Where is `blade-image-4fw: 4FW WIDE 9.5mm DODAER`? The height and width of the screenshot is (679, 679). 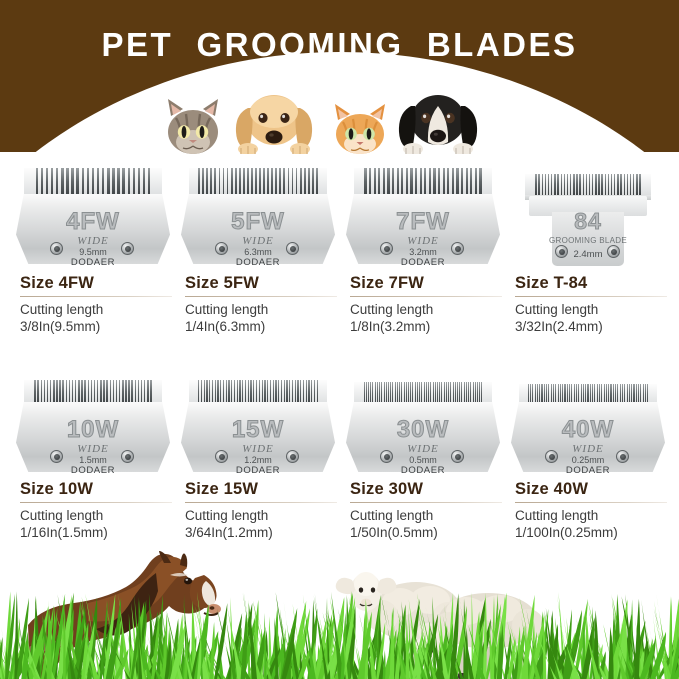 blade-image-4fw: 4FW WIDE 9.5mm DODAER is located at coordinates (93, 212).